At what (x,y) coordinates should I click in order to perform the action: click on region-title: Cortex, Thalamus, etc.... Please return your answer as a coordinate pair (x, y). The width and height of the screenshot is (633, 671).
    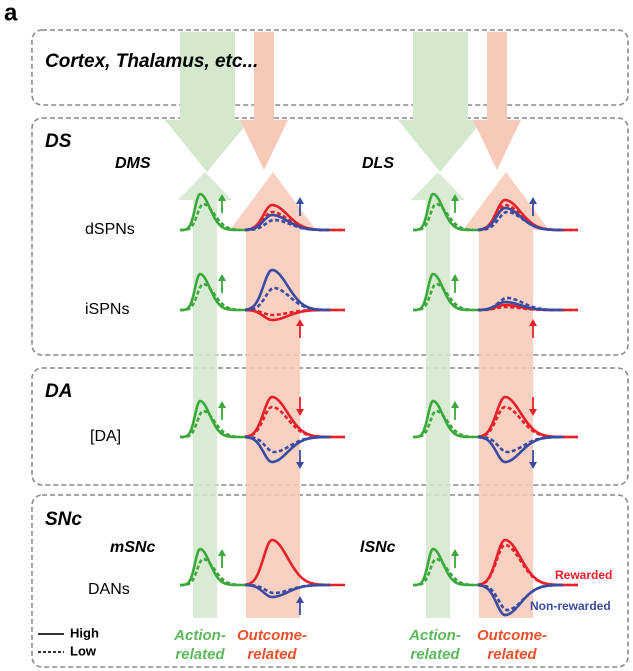
    Looking at the image, I should click on (151, 61).